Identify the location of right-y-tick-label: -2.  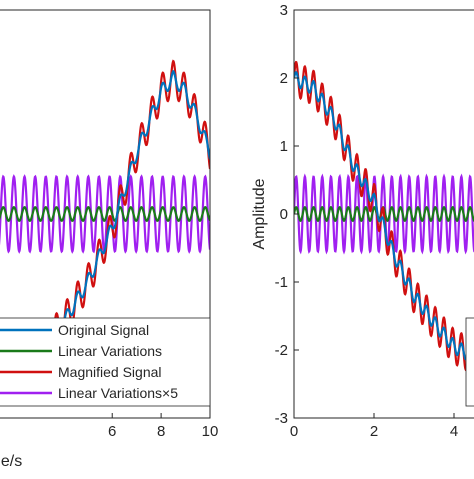
(281, 350).